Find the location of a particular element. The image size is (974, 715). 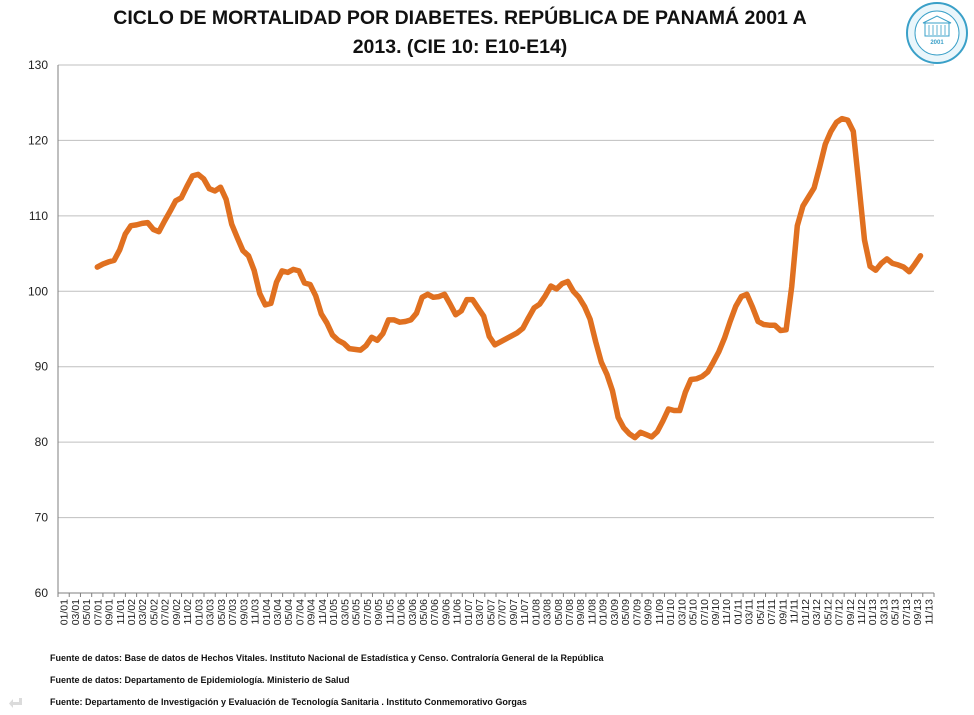

x-tick-label: 09/09 is located at coordinates (649, 612).